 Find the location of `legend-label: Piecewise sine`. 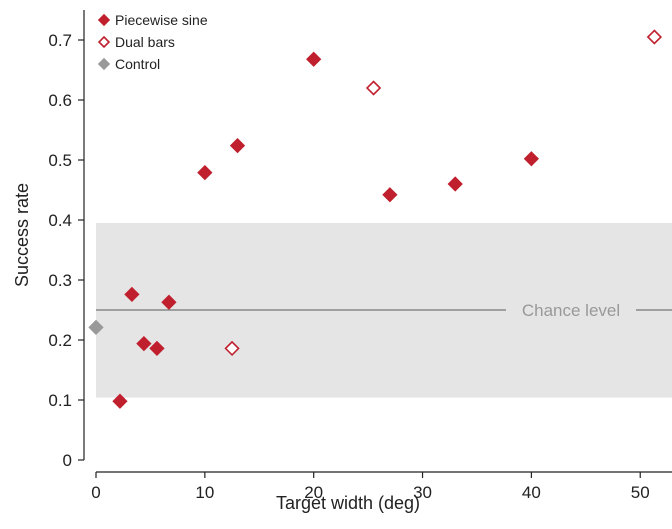

legend-label: Piecewise sine is located at coordinates (161, 20).